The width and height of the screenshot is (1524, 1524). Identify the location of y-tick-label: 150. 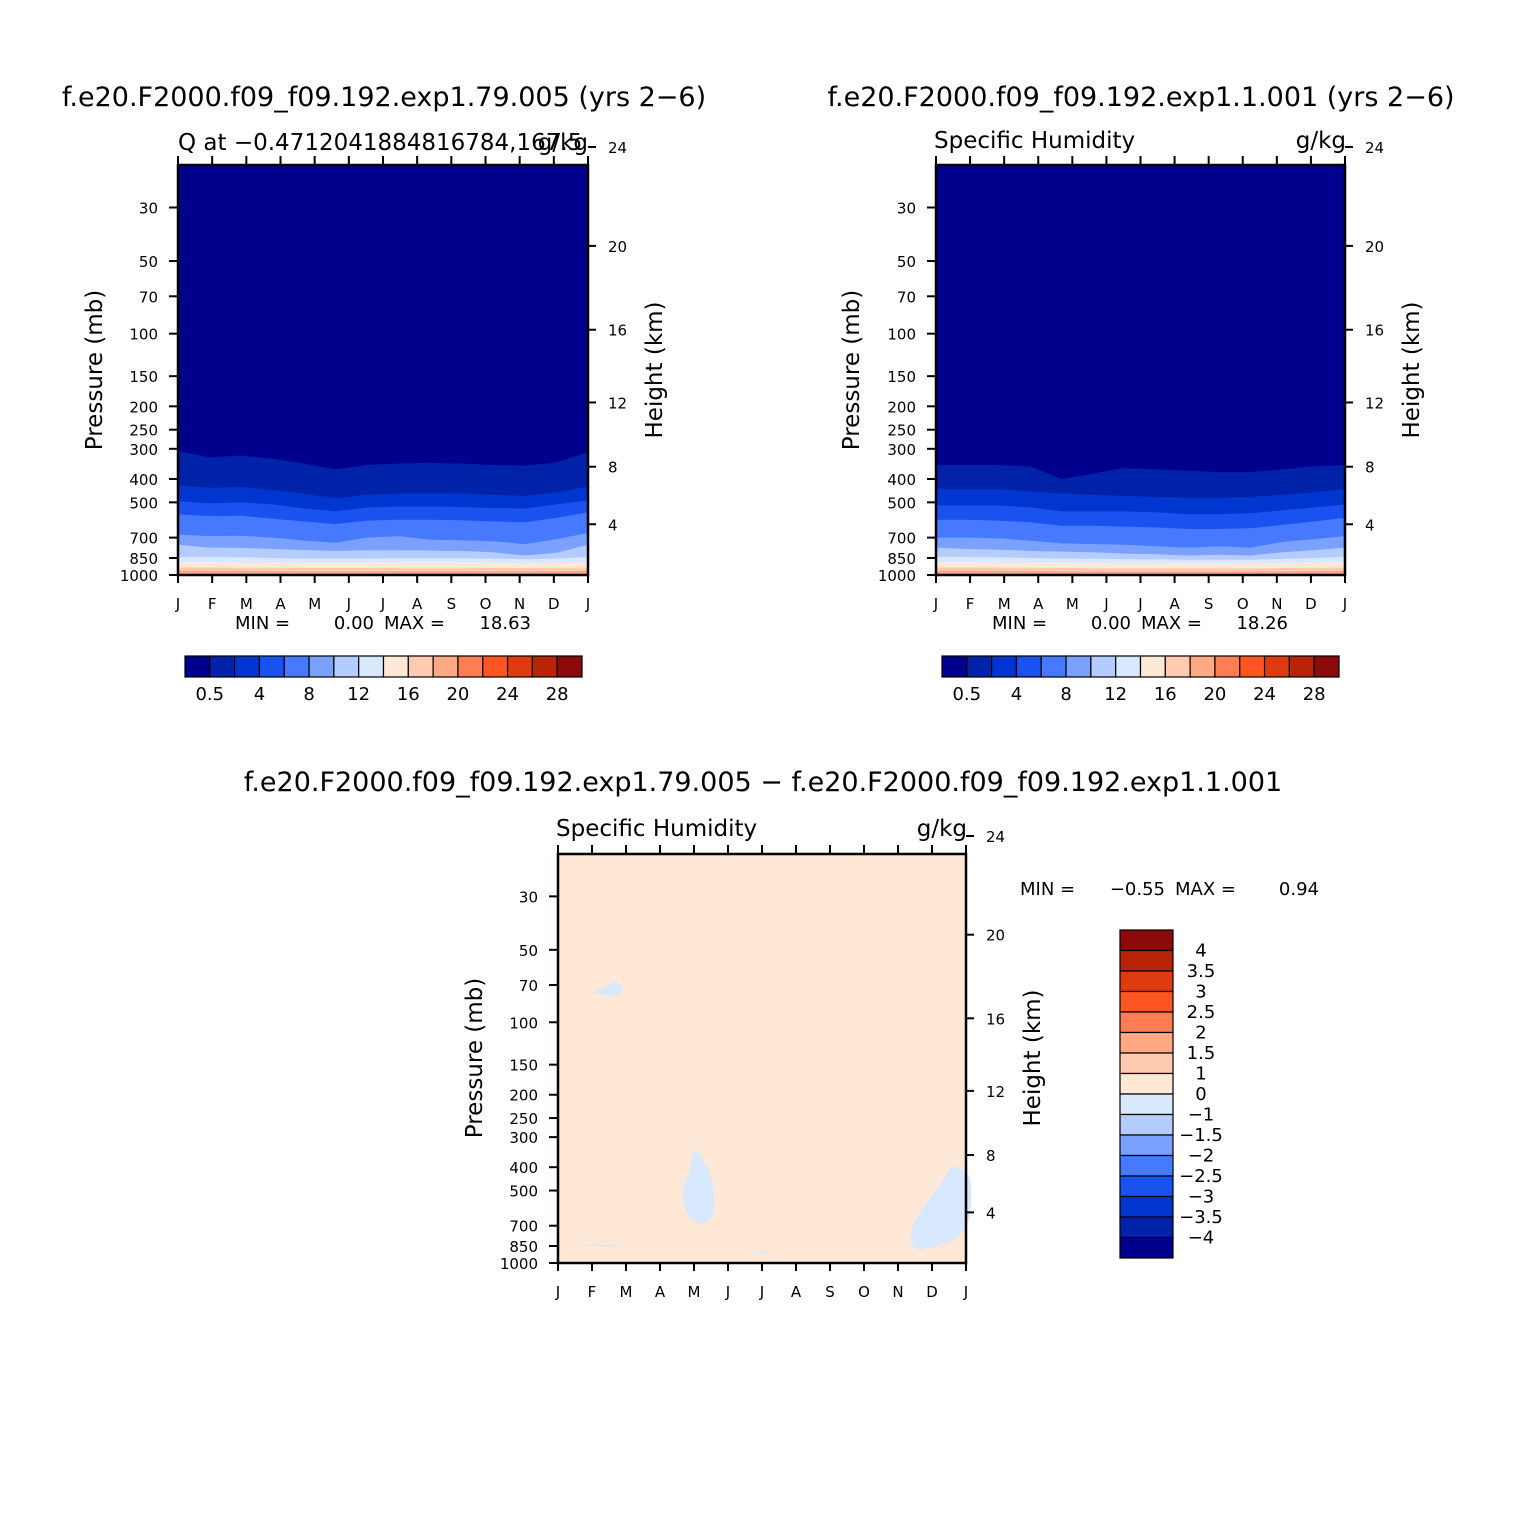
(901, 377).